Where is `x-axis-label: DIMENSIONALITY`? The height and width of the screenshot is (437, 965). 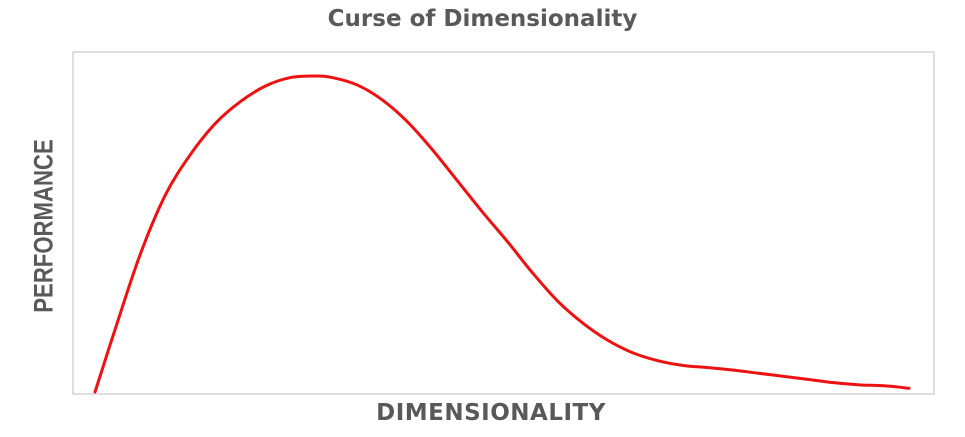
x-axis-label: DIMENSIONALITY is located at coordinates (491, 413).